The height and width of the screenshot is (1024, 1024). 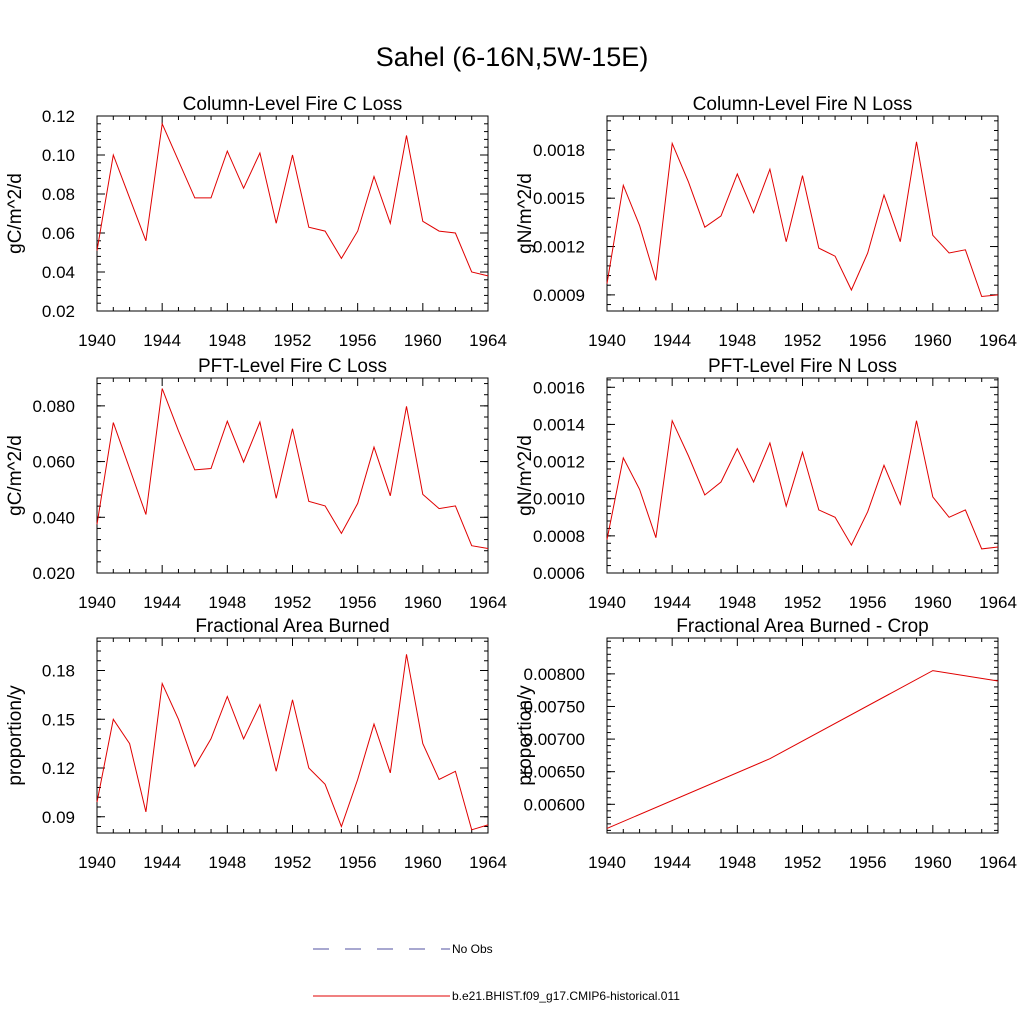 What do you see at coordinates (58, 194) in the screenshot?
I see `y-tick-label: 0.08` at bounding box center [58, 194].